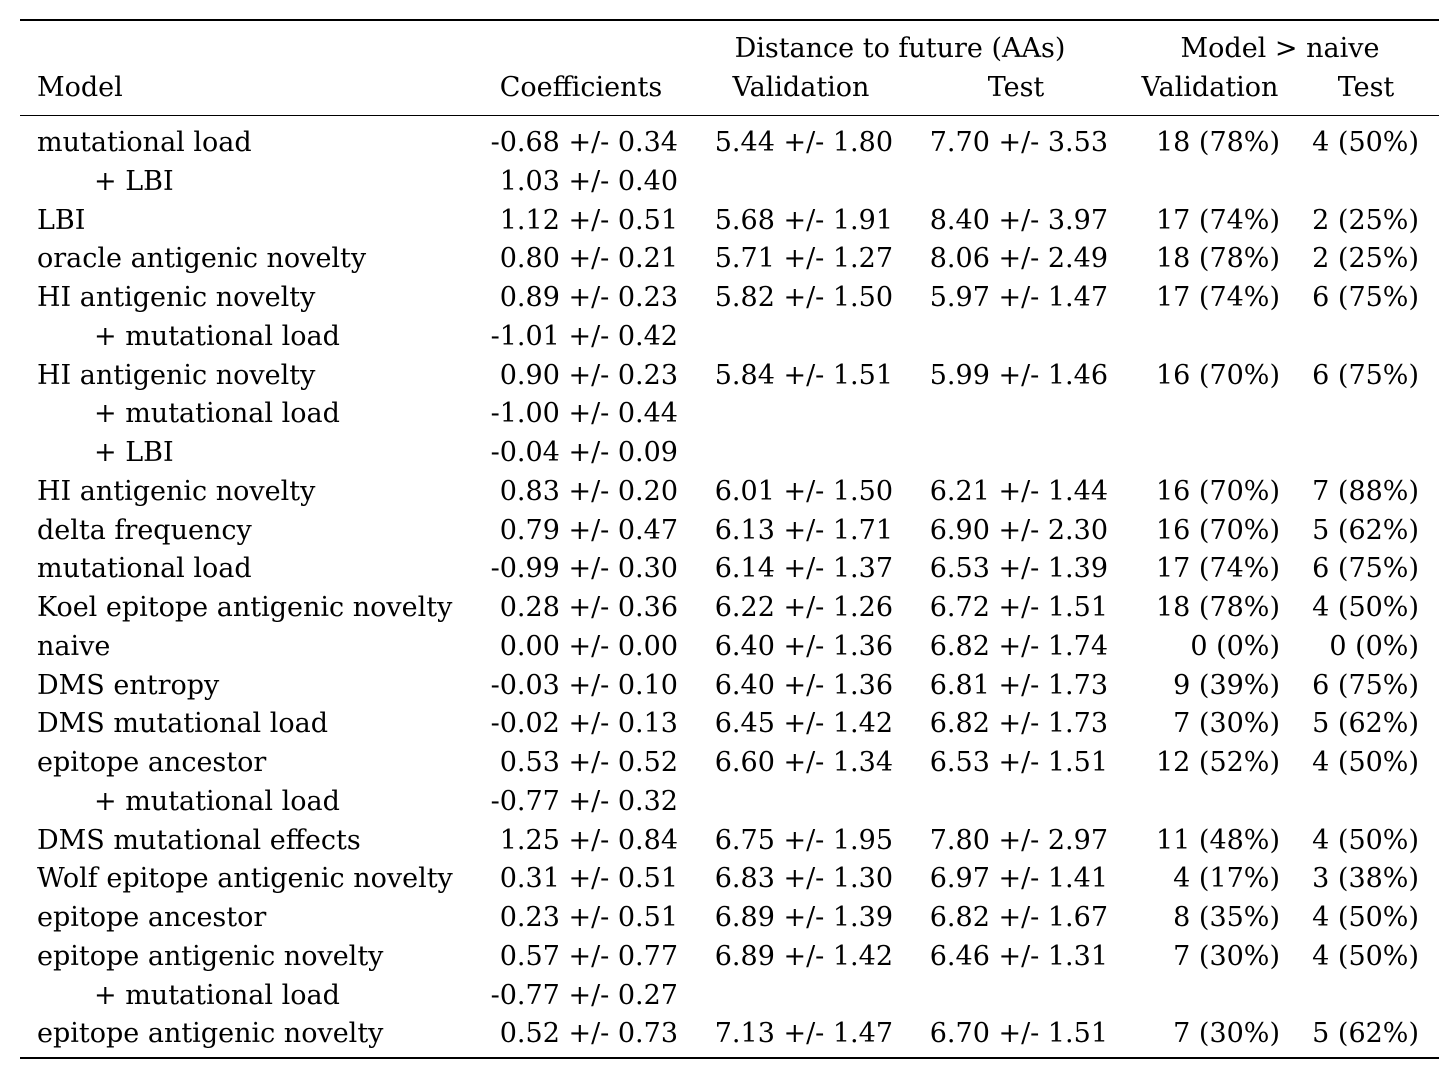 The height and width of the screenshot is (1086, 1452). Describe the element at coordinates (803, 491) in the screenshot. I see `cell-distance-validation: 6.01 +/- 1.50` at that location.